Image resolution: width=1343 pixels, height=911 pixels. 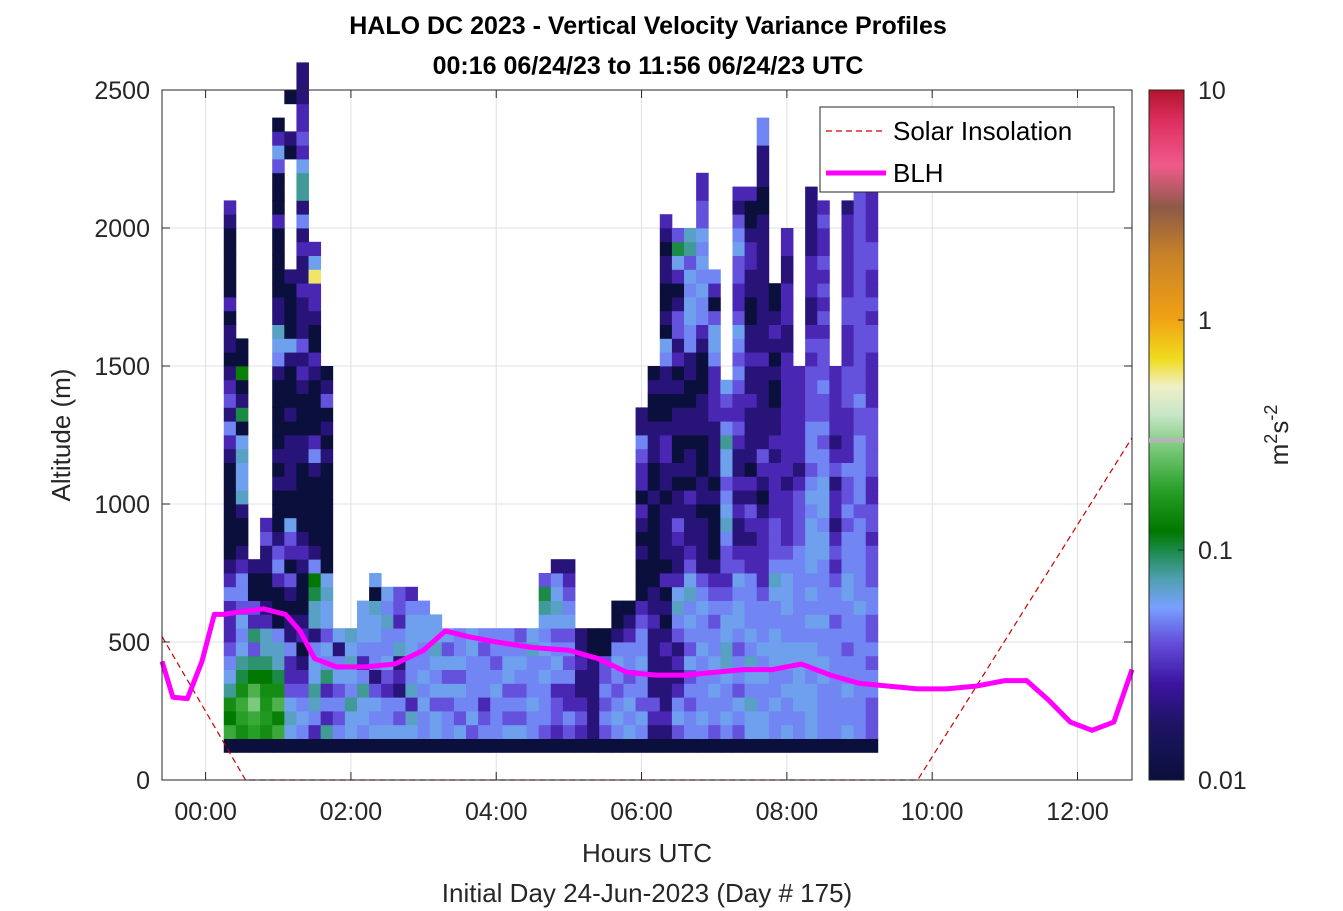 What do you see at coordinates (496, 812) in the screenshot?
I see `x-tick-label: 04:00` at bounding box center [496, 812].